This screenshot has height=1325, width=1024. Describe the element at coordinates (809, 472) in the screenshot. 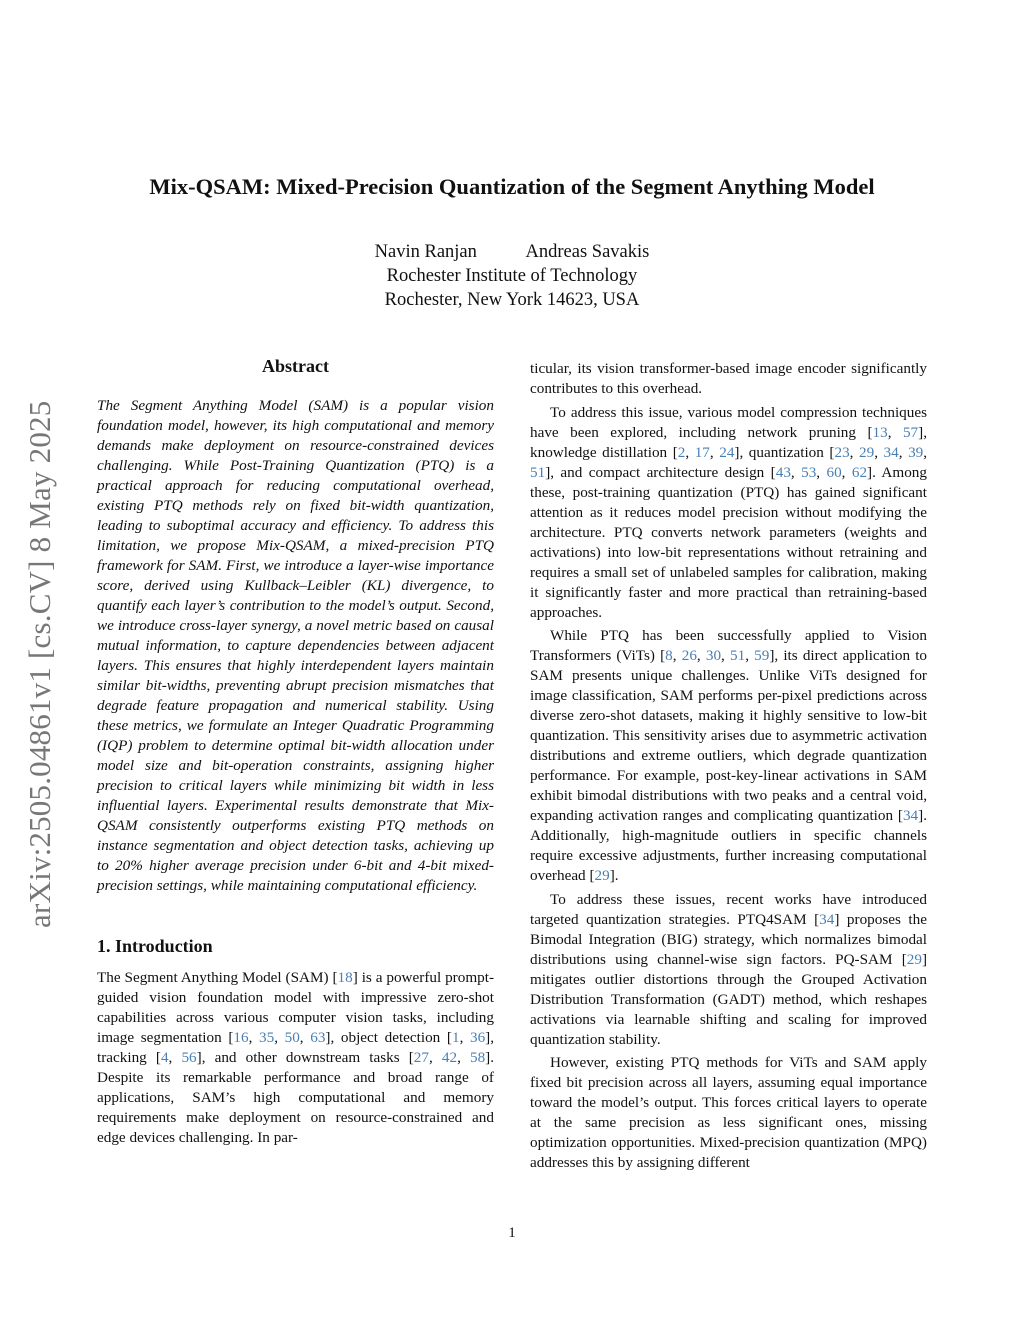

I see `citation-link: 53` at that location.